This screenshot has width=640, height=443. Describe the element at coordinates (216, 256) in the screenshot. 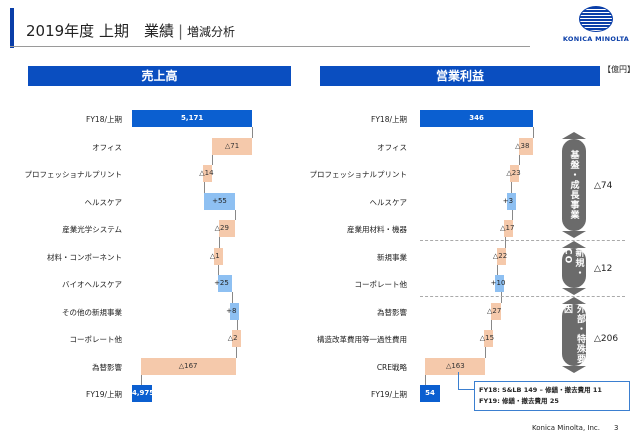

I see `sales-bar: △1` at that location.